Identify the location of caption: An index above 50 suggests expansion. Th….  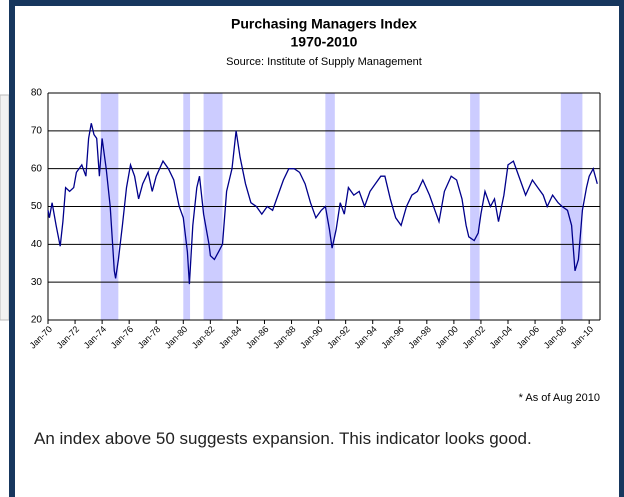
(283, 438).